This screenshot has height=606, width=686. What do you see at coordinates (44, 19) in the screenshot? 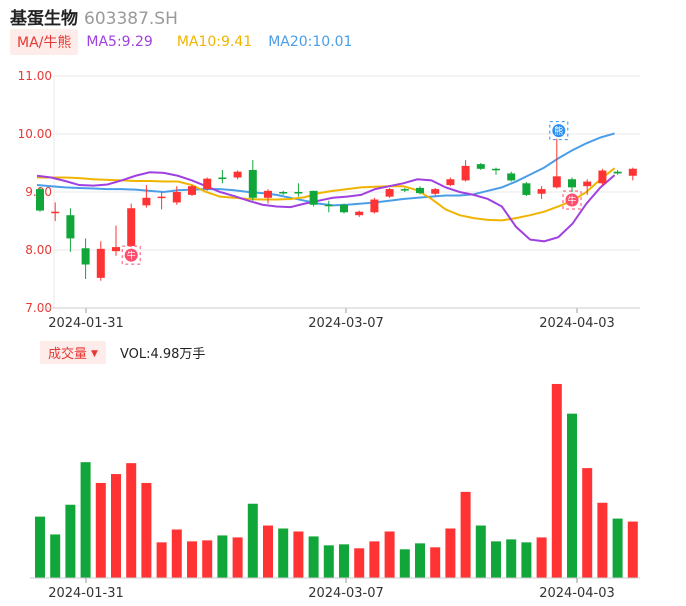
I see `stock-name: 基蛋生物` at bounding box center [44, 19].